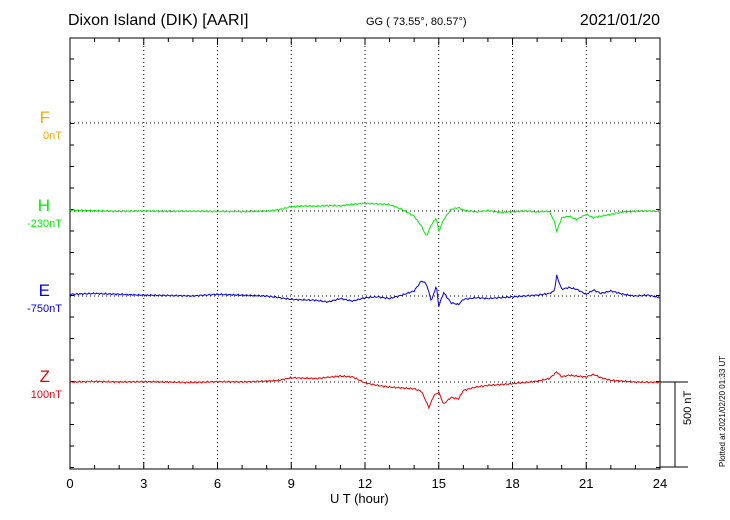  Describe the element at coordinates (44, 309) in the screenshot. I see `baseline-label-e: -750nT` at that location.